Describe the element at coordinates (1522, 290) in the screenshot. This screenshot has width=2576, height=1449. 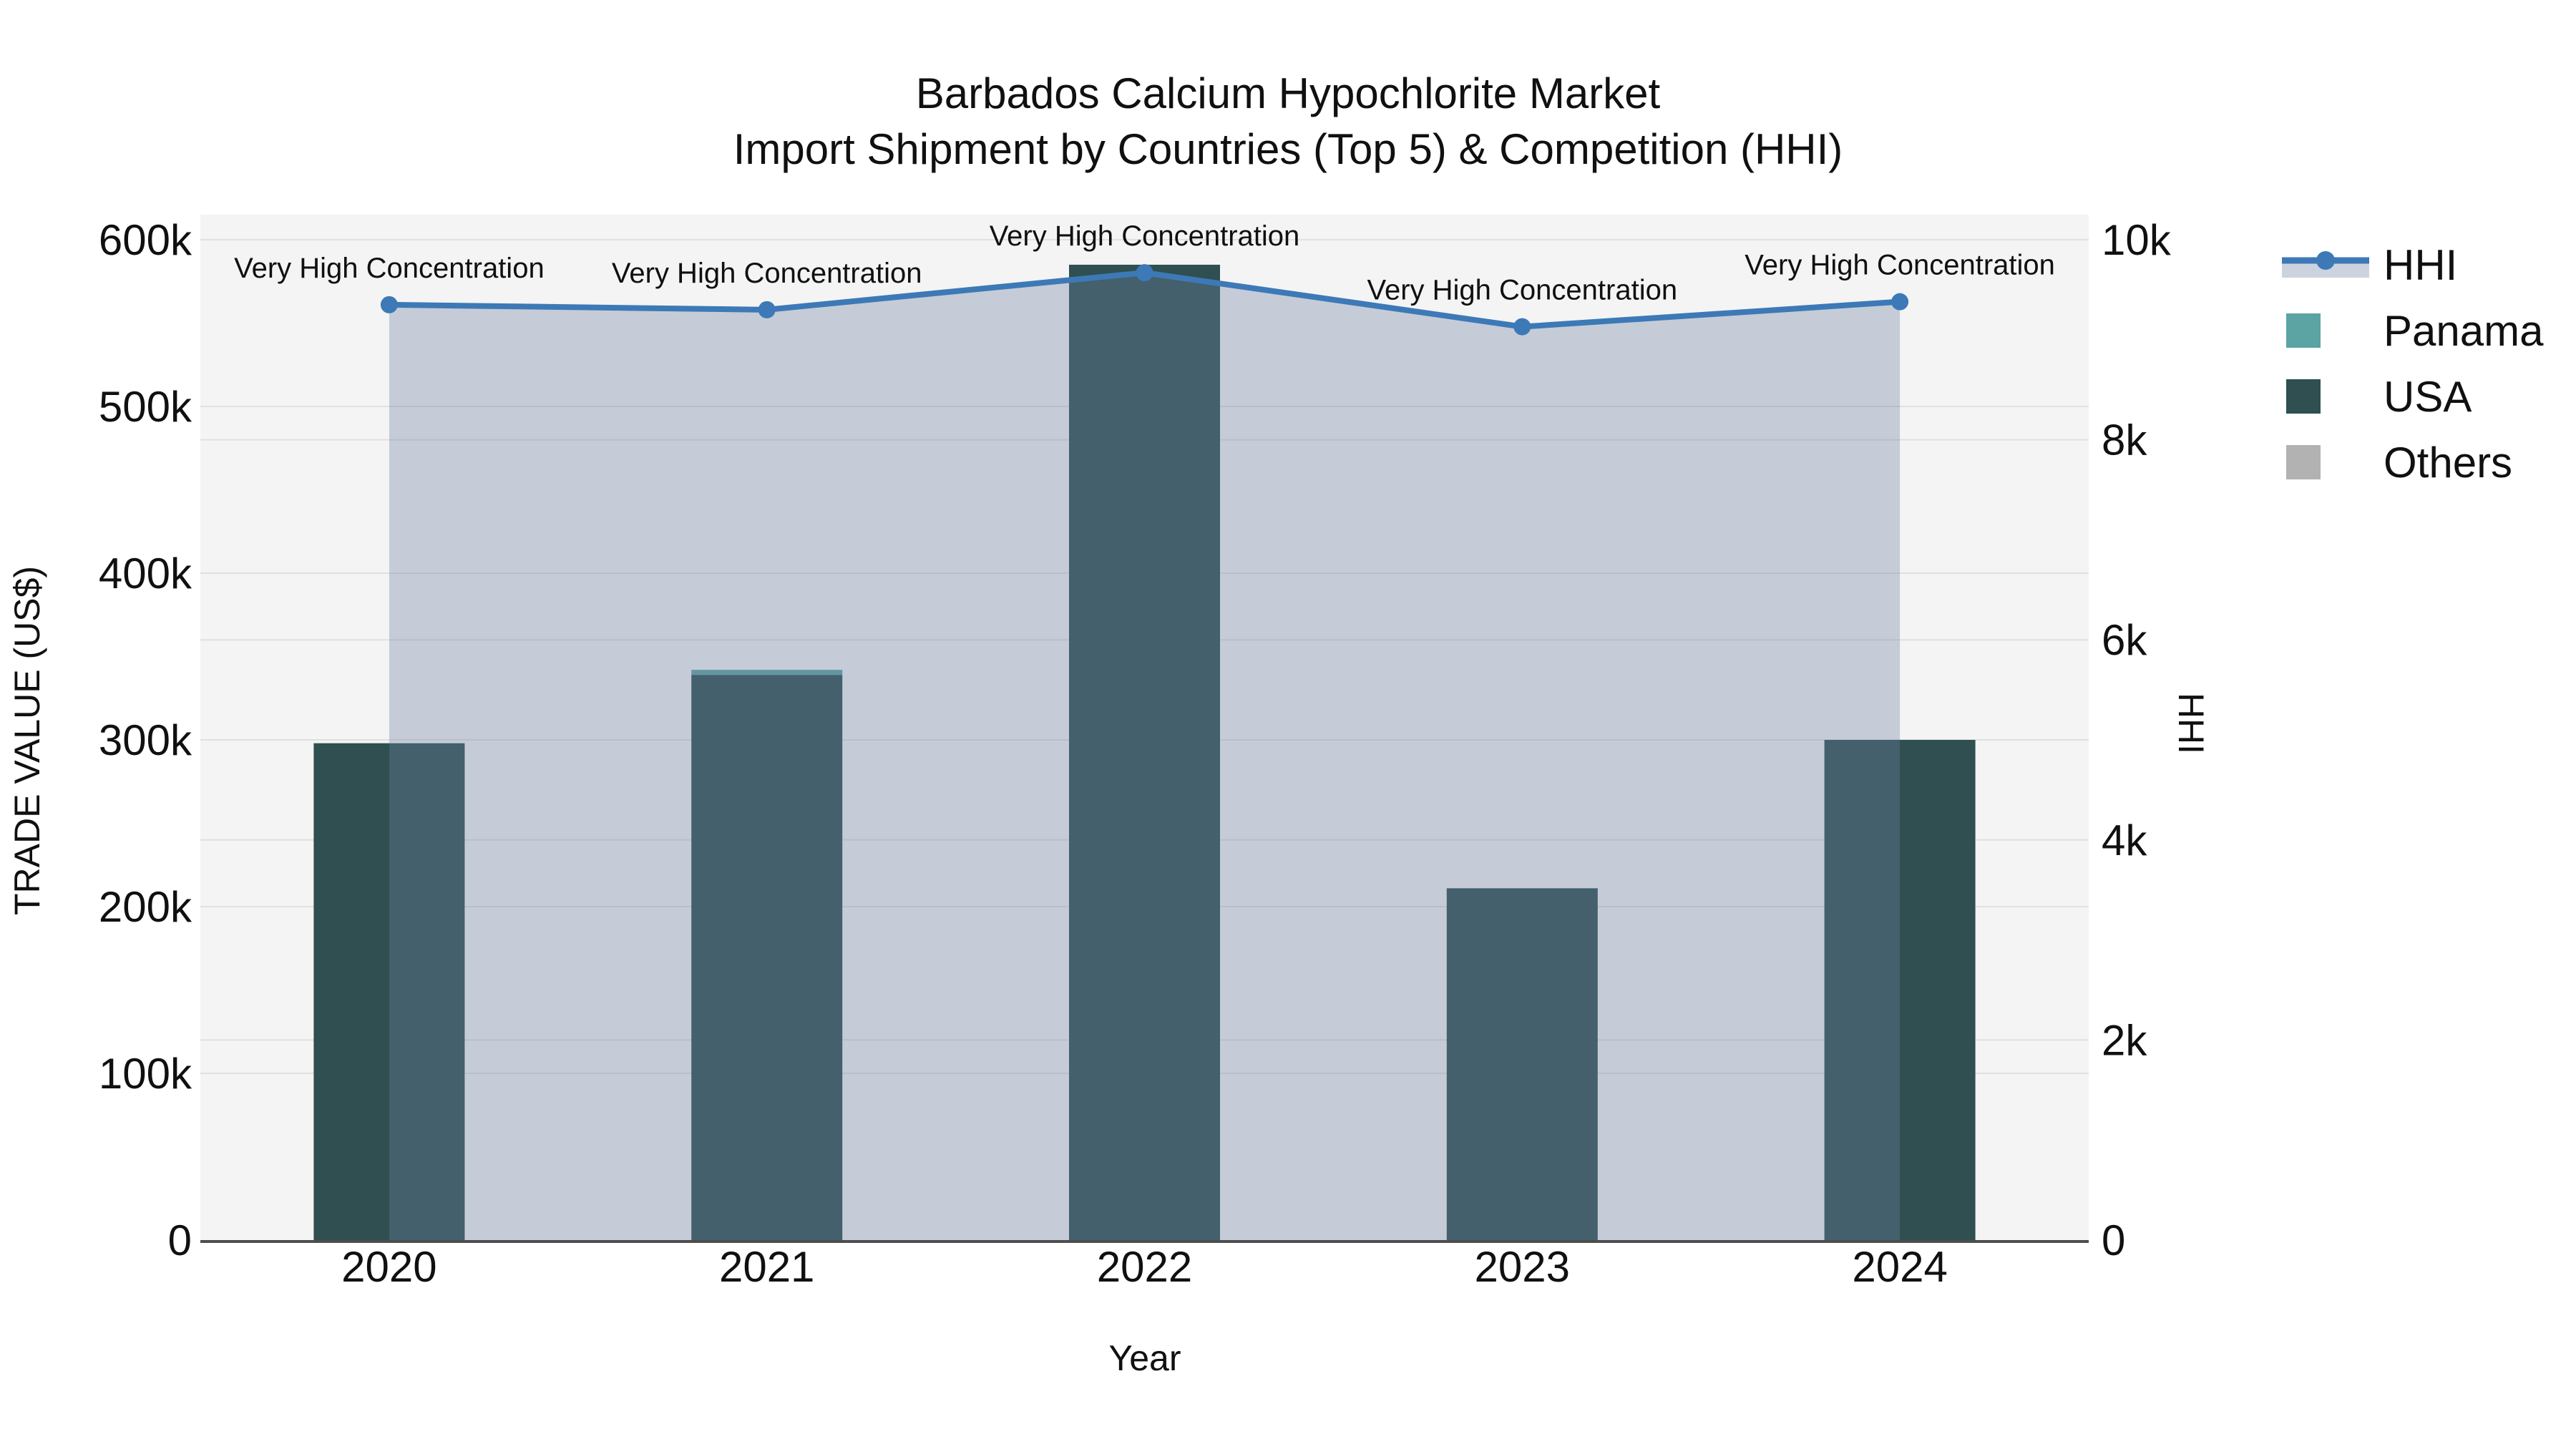
I see `annotation-2023: Very High Concentration` at that location.